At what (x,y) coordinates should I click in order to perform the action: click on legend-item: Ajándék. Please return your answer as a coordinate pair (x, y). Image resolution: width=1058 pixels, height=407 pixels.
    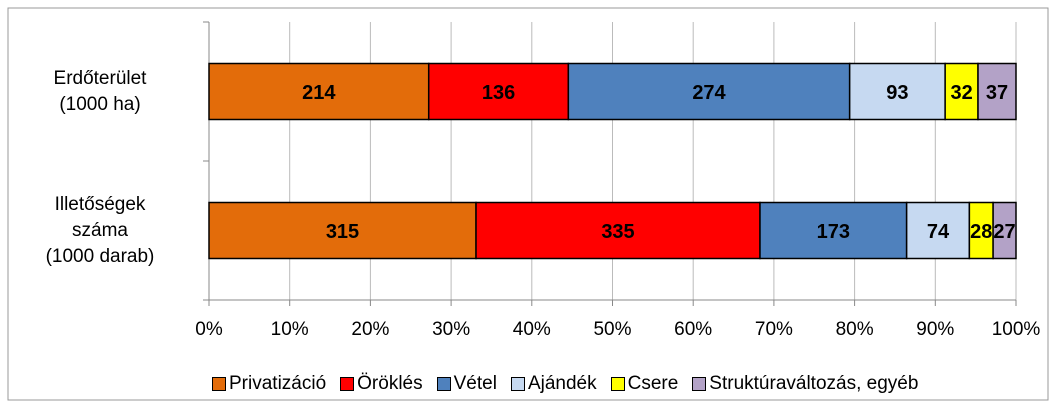
    Looking at the image, I should click on (553, 384).